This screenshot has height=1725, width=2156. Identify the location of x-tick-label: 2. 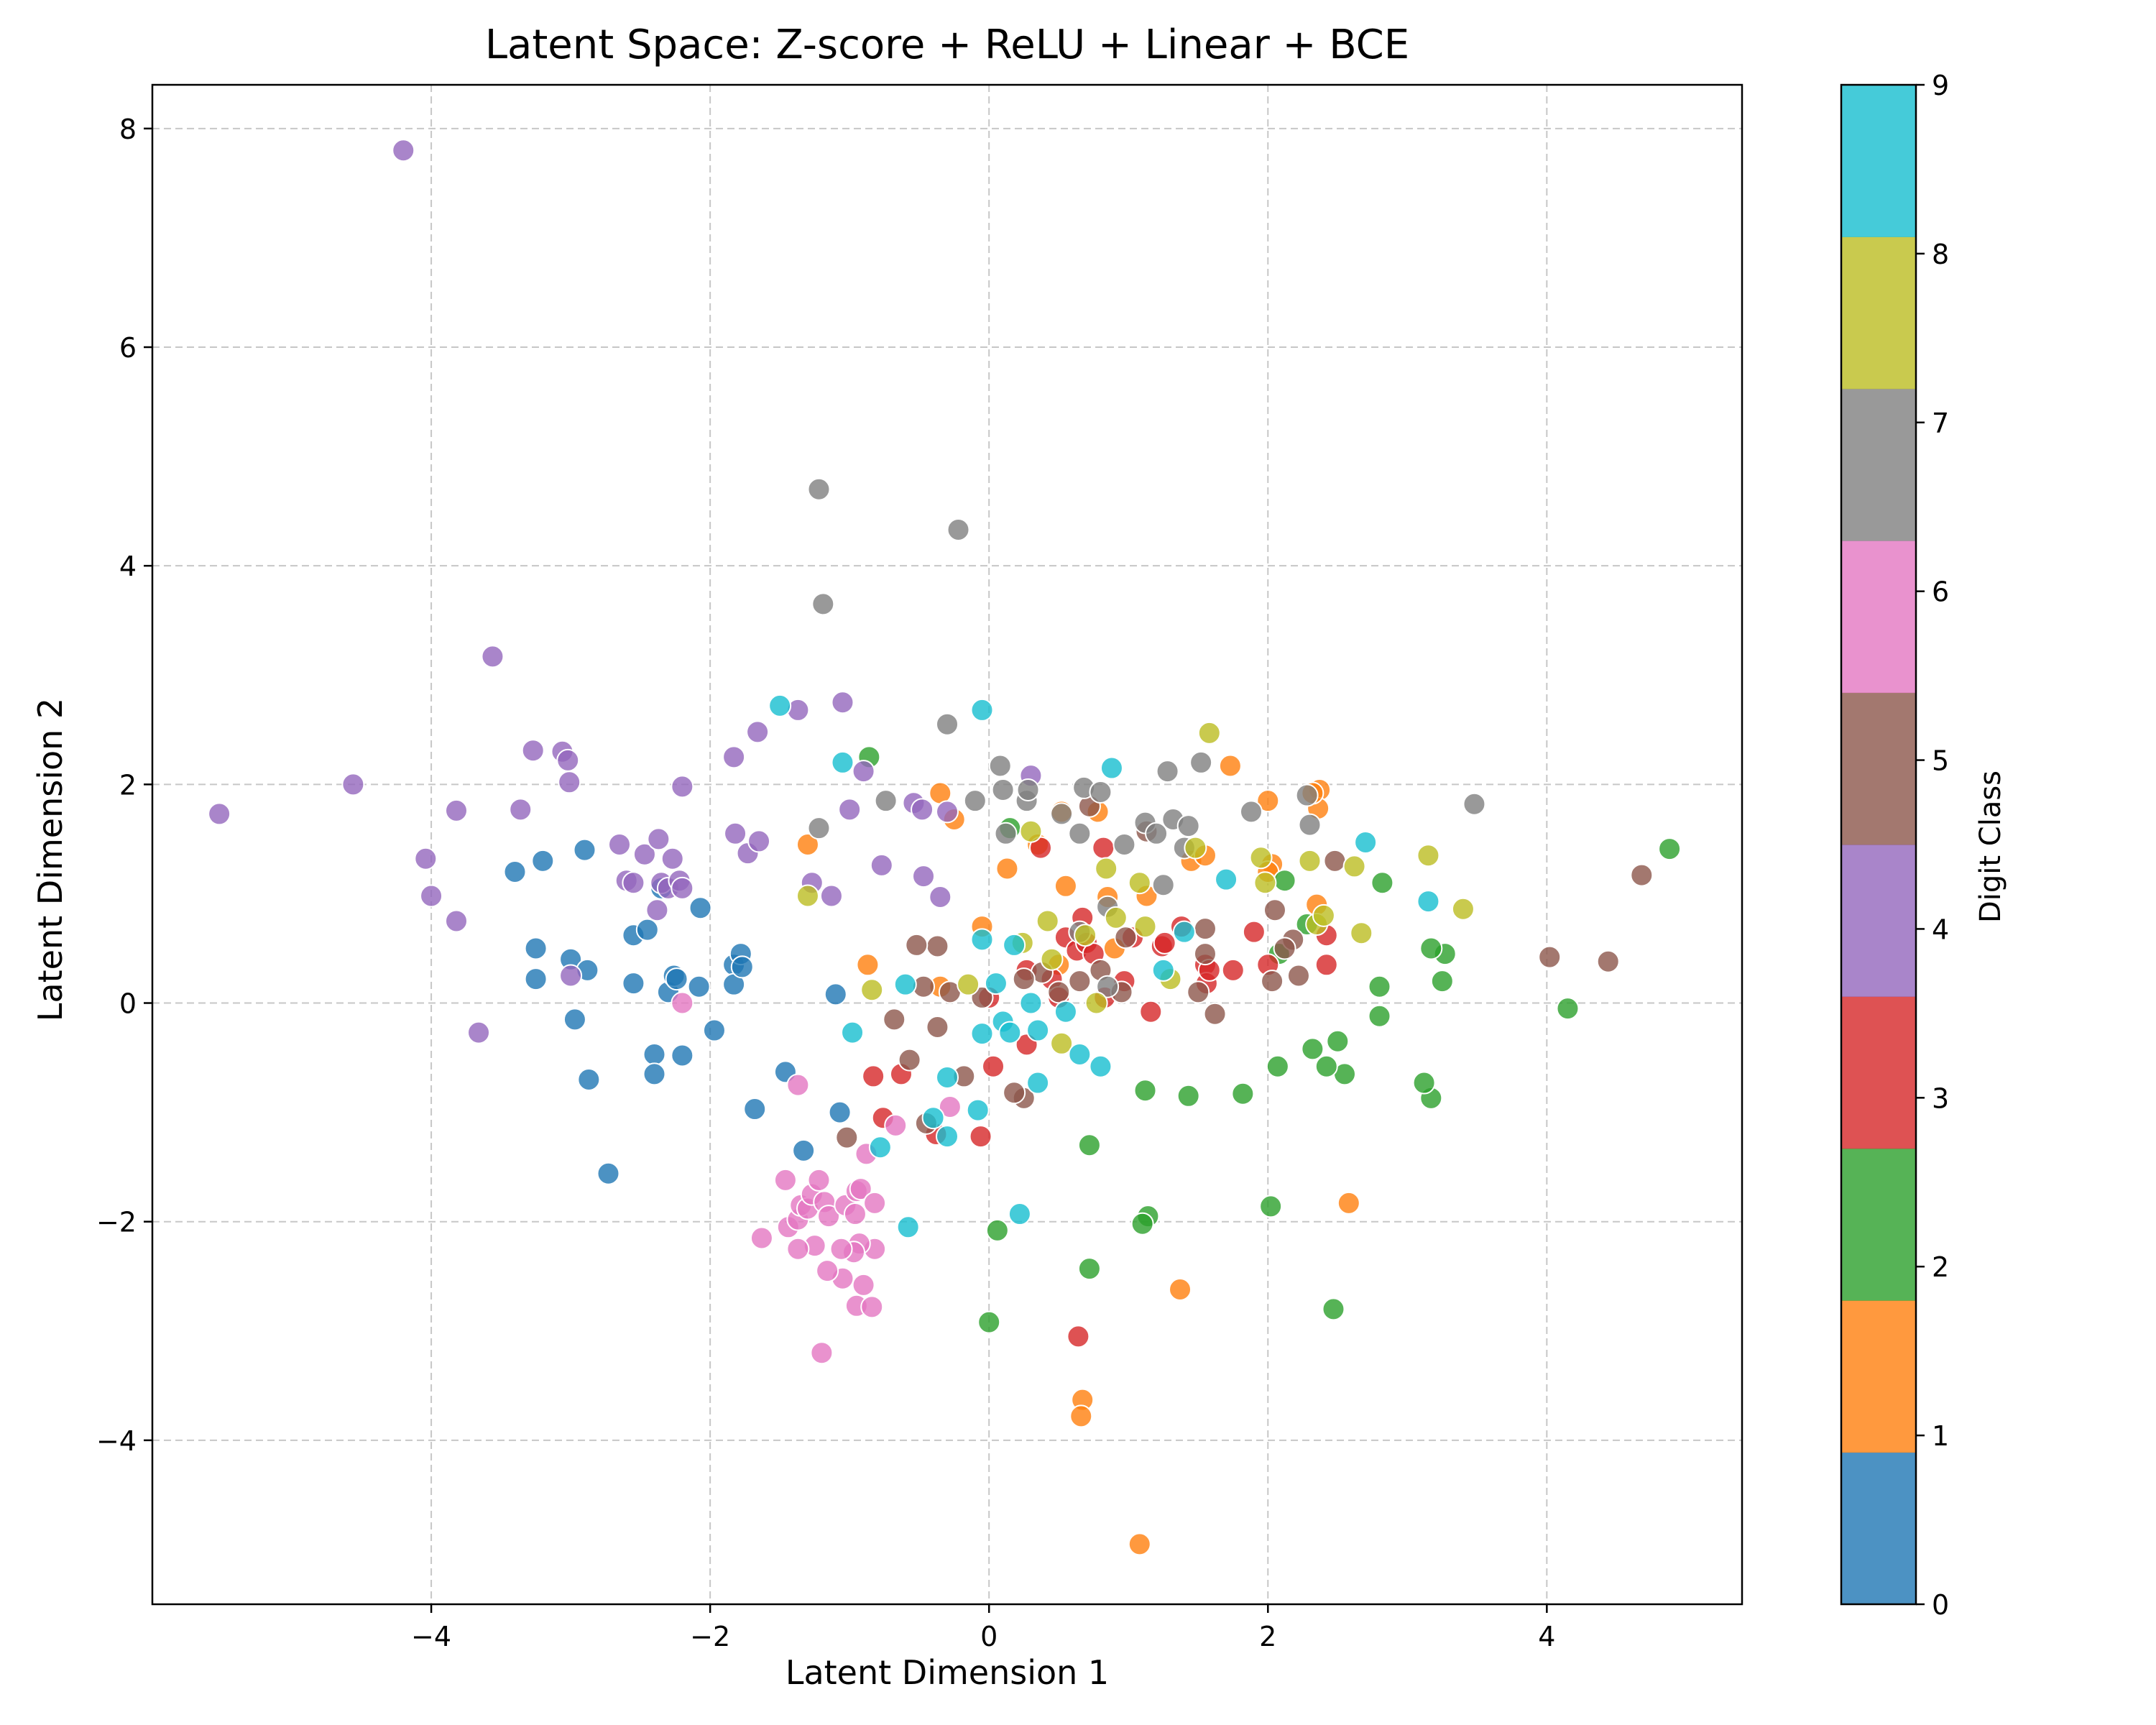
(1267, 1636).